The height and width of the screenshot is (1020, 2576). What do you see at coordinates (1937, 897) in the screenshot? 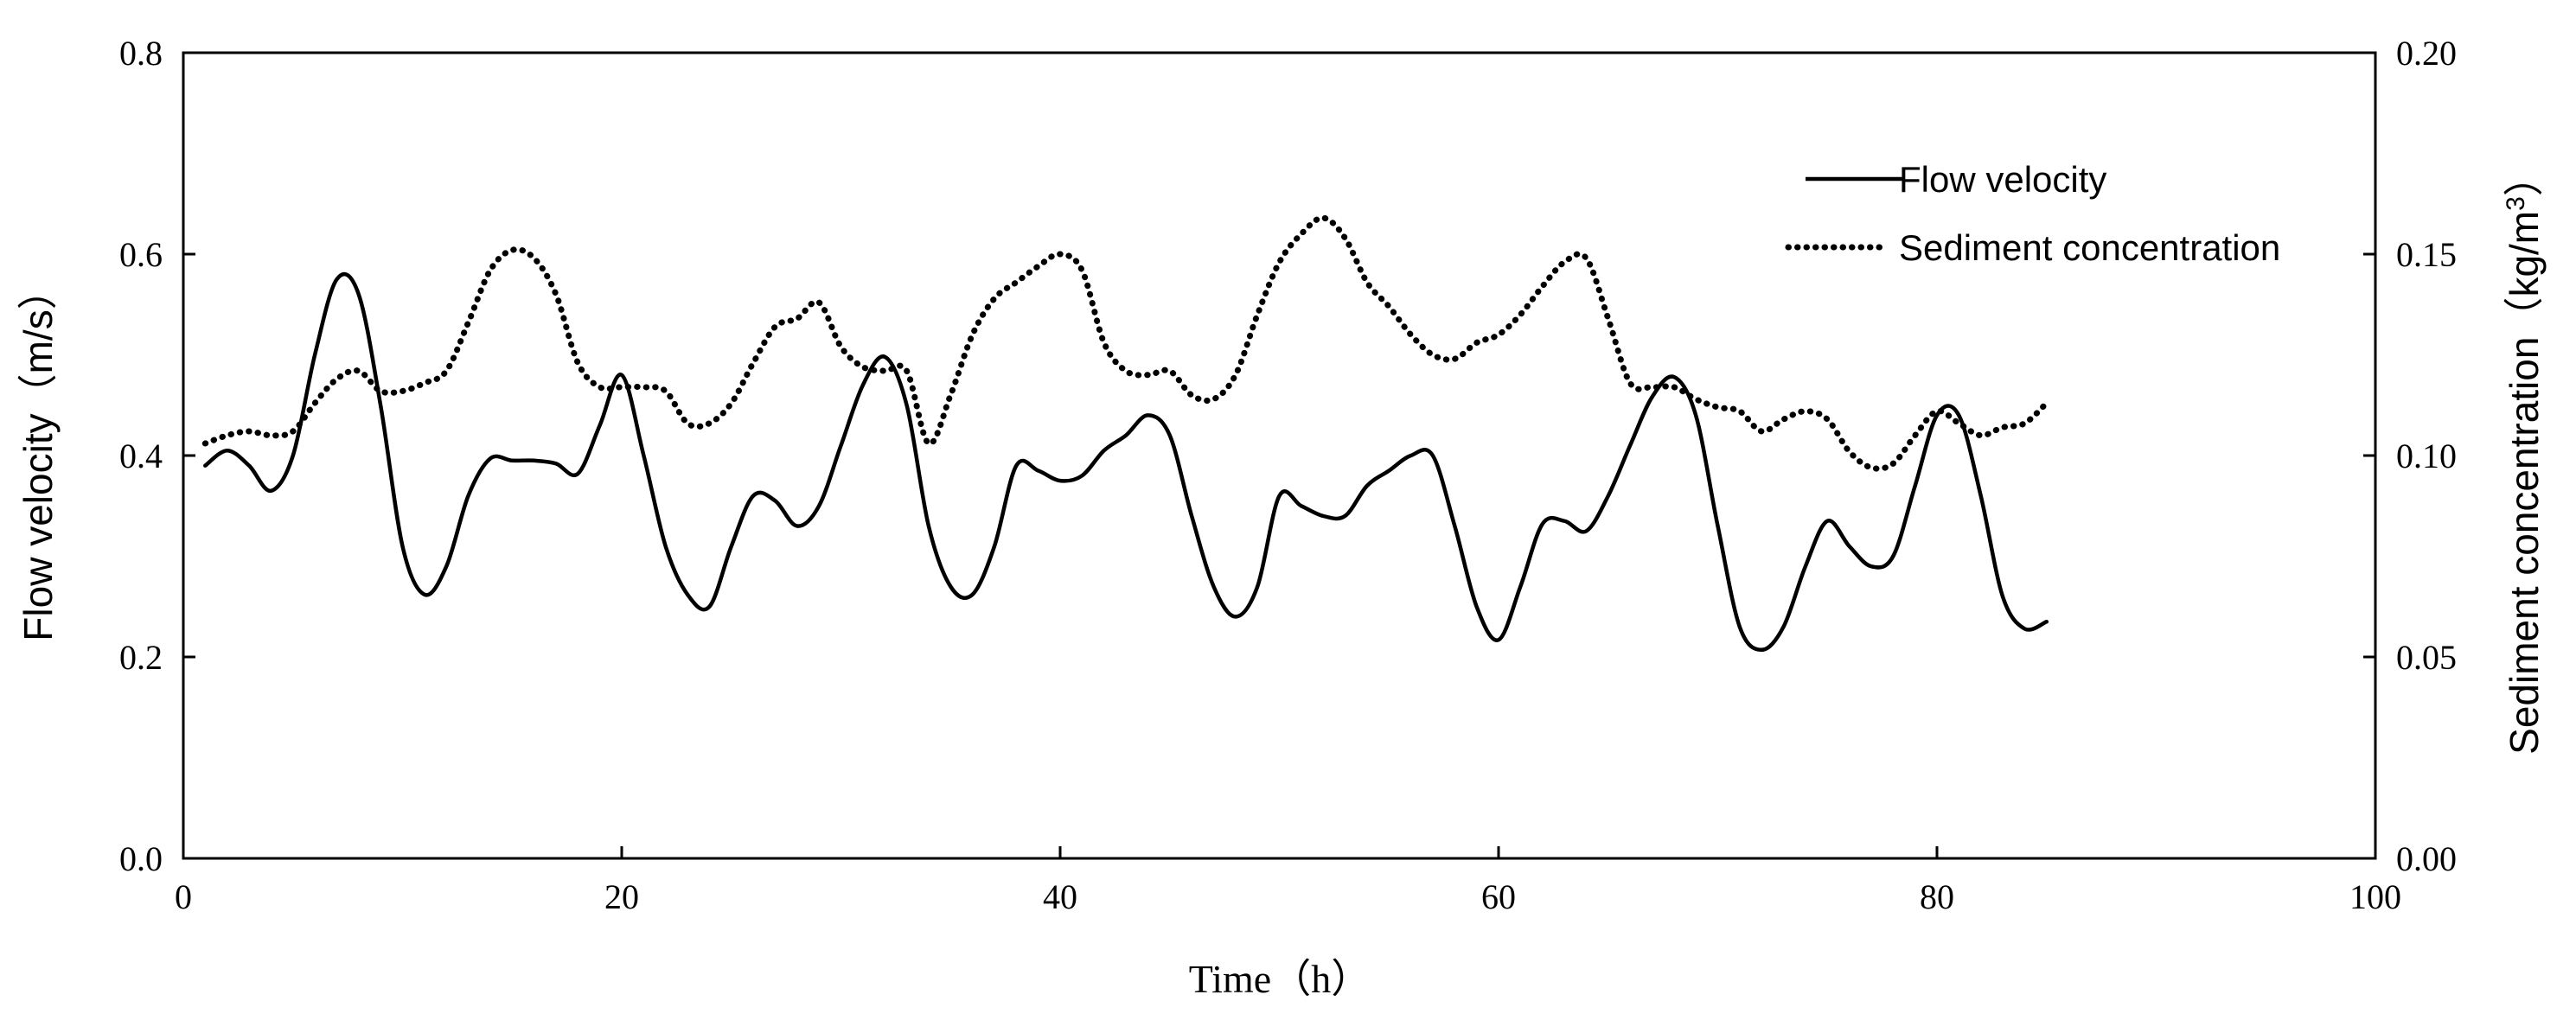
I see `x-tick-label: 80` at bounding box center [1937, 897].